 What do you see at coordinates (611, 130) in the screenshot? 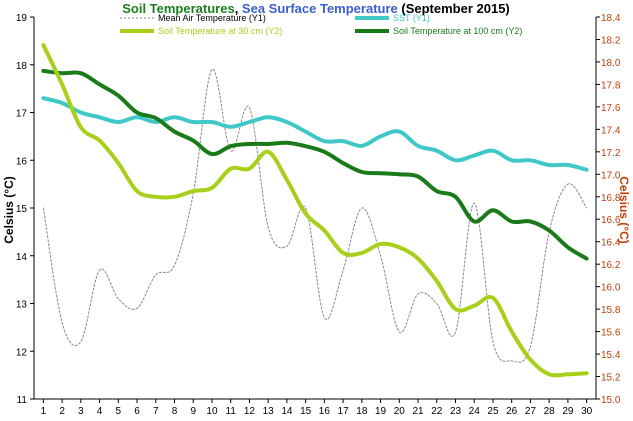
I see `y2-tick-label: 17.4` at bounding box center [611, 130].